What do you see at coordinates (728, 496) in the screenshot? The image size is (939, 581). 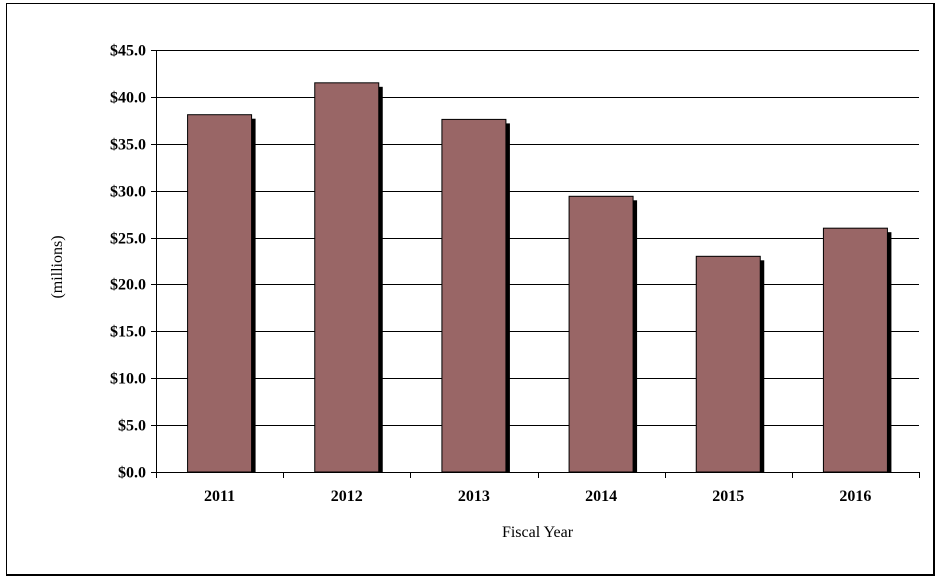 I see `x-tick-label: 2015` at bounding box center [728, 496].